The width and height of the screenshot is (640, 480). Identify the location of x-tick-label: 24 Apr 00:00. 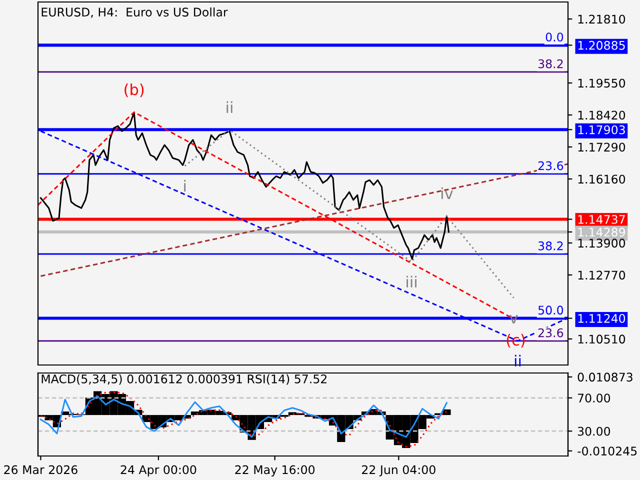
(158, 470).